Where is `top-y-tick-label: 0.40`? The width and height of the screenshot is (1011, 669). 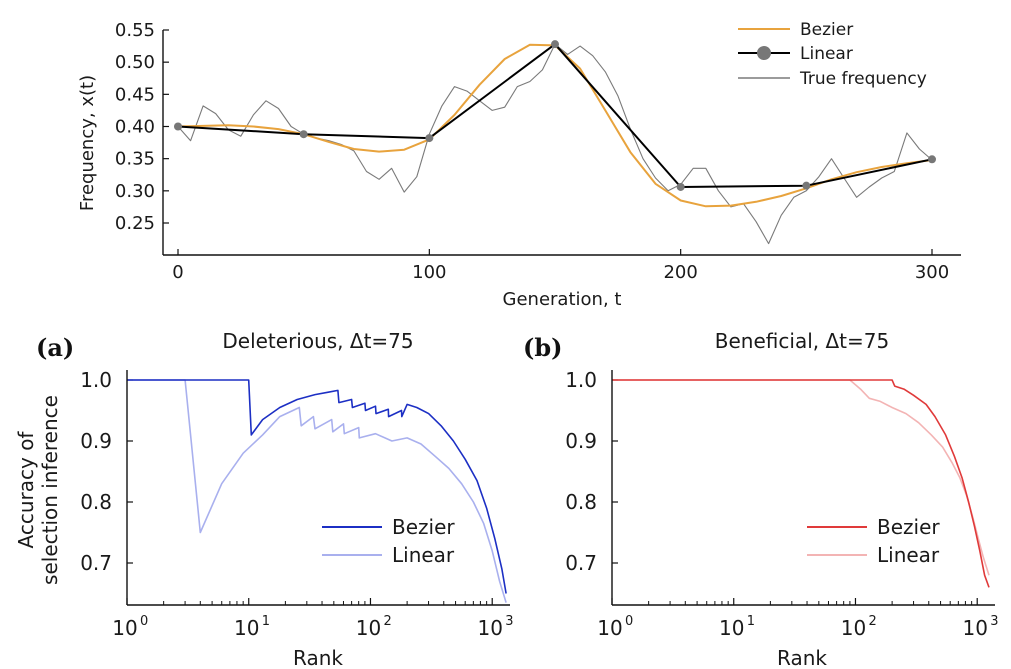
top-y-tick-label: 0.40 is located at coordinates (135, 127).